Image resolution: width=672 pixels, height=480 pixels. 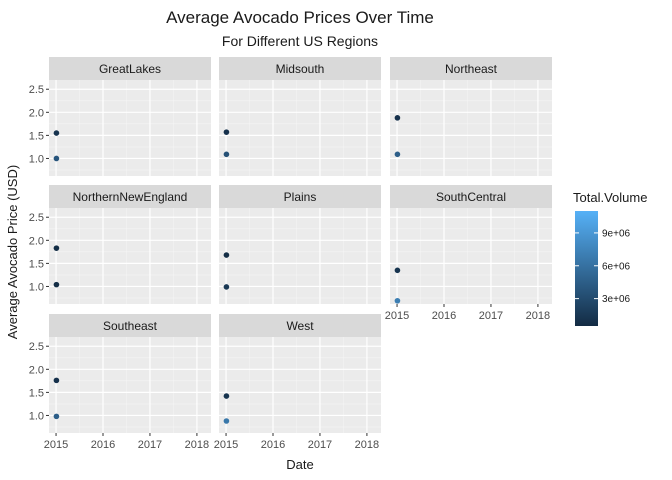 I want to click on facet-panel: Plains, so click(x=300, y=244).